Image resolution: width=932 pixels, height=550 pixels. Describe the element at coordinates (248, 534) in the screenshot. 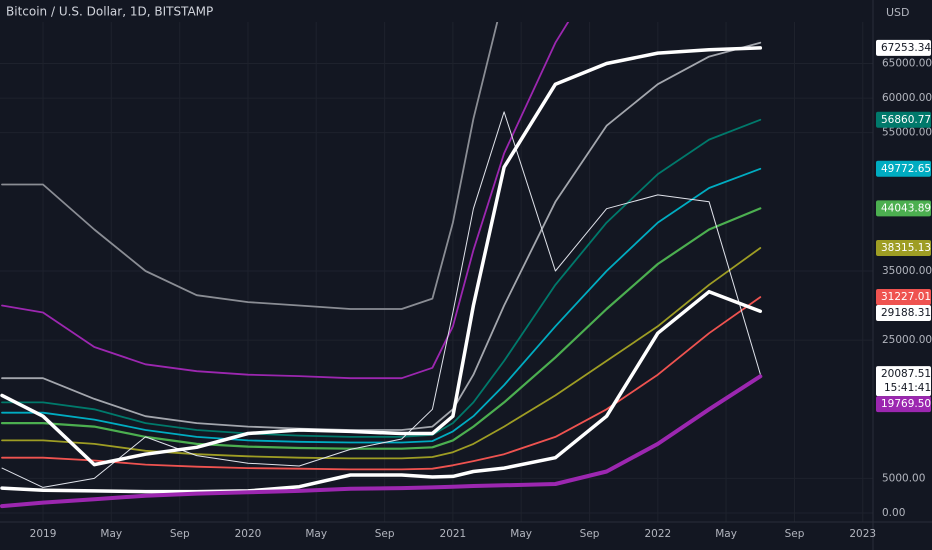

I see `x-tick-label: 2020` at that location.